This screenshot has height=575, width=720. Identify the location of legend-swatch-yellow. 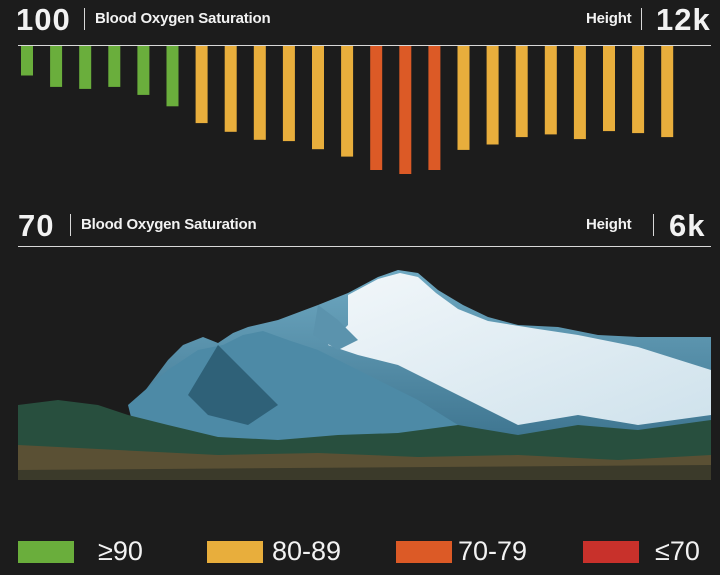
(235, 552).